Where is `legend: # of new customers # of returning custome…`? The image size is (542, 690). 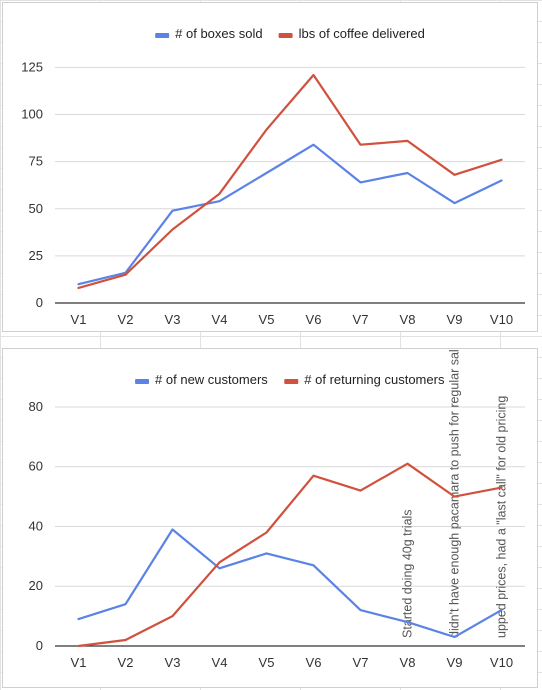 legend: # of new customers # of returning custome… is located at coordinates (290, 379).